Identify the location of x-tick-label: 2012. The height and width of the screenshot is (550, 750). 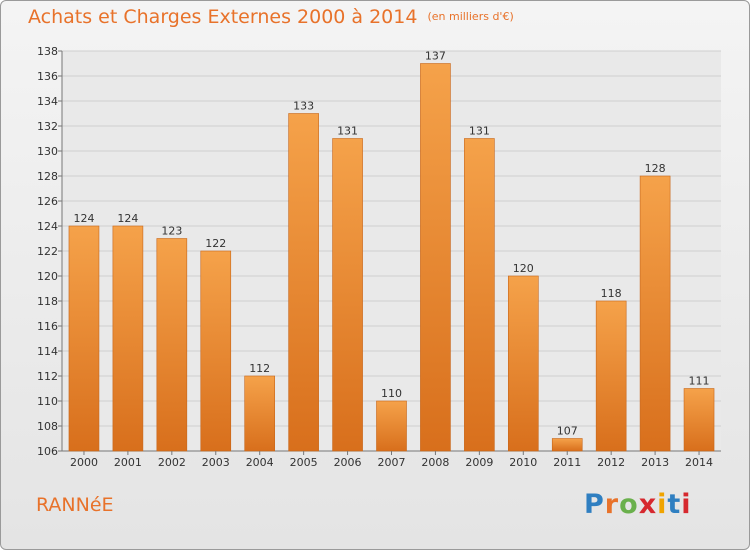
(611, 462).